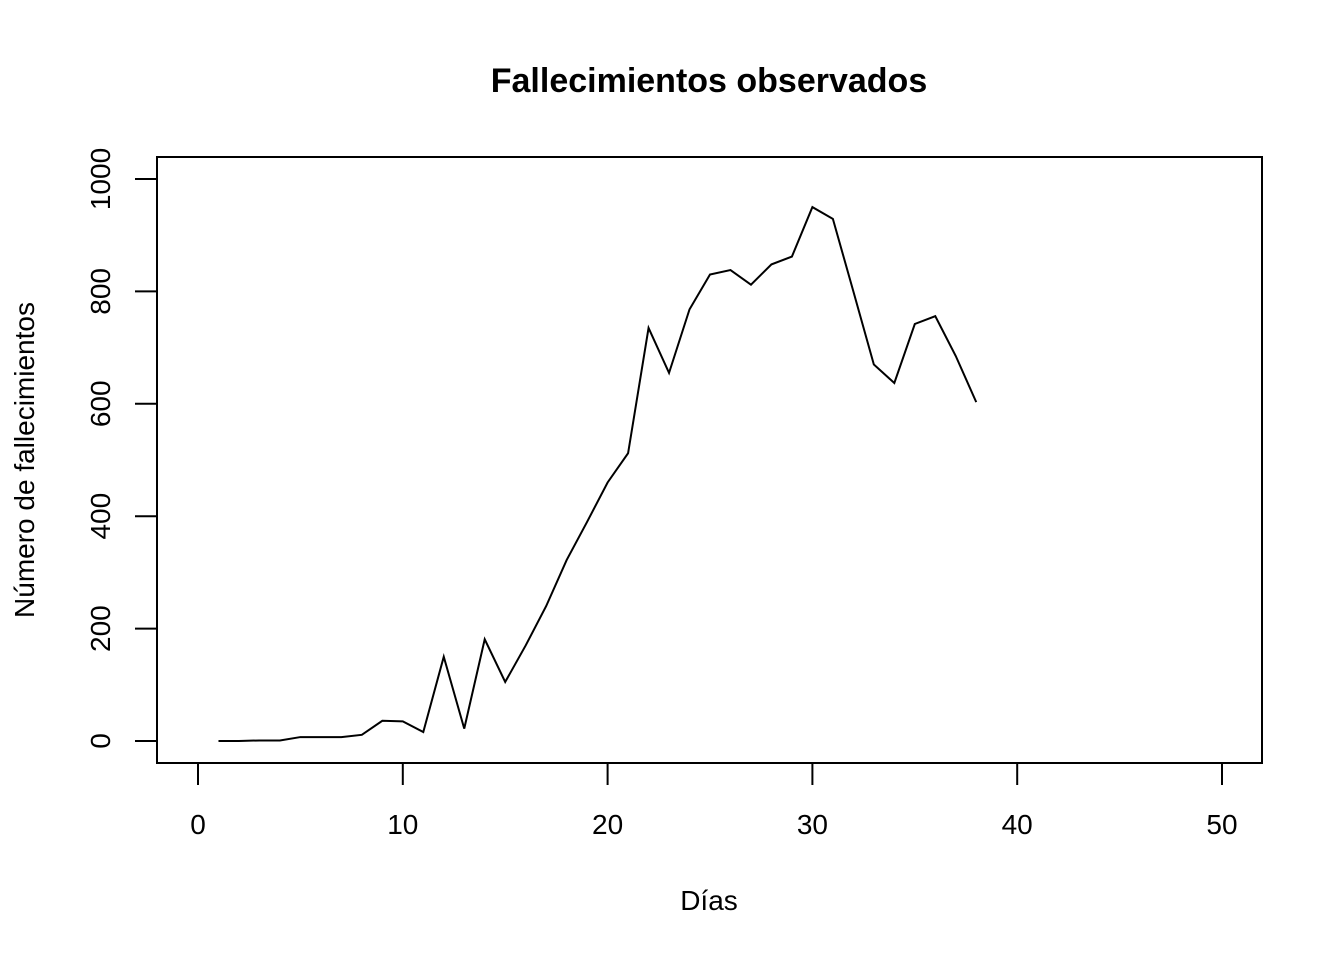  What do you see at coordinates (24, 460) in the screenshot?
I see `y-axis-label: Número de fallecimientos` at bounding box center [24, 460].